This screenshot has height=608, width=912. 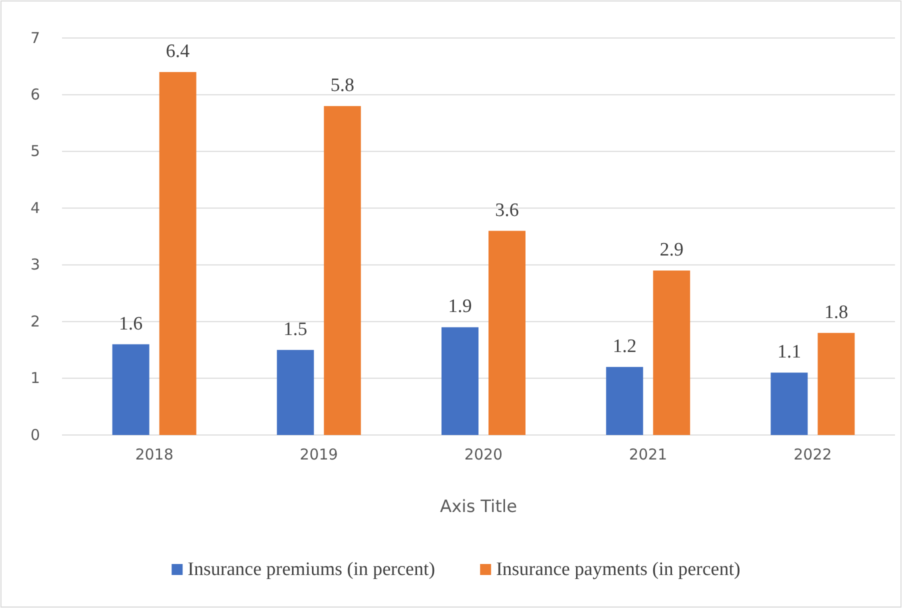 I want to click on y-tick-label: 5, so click(x=35, y=151).